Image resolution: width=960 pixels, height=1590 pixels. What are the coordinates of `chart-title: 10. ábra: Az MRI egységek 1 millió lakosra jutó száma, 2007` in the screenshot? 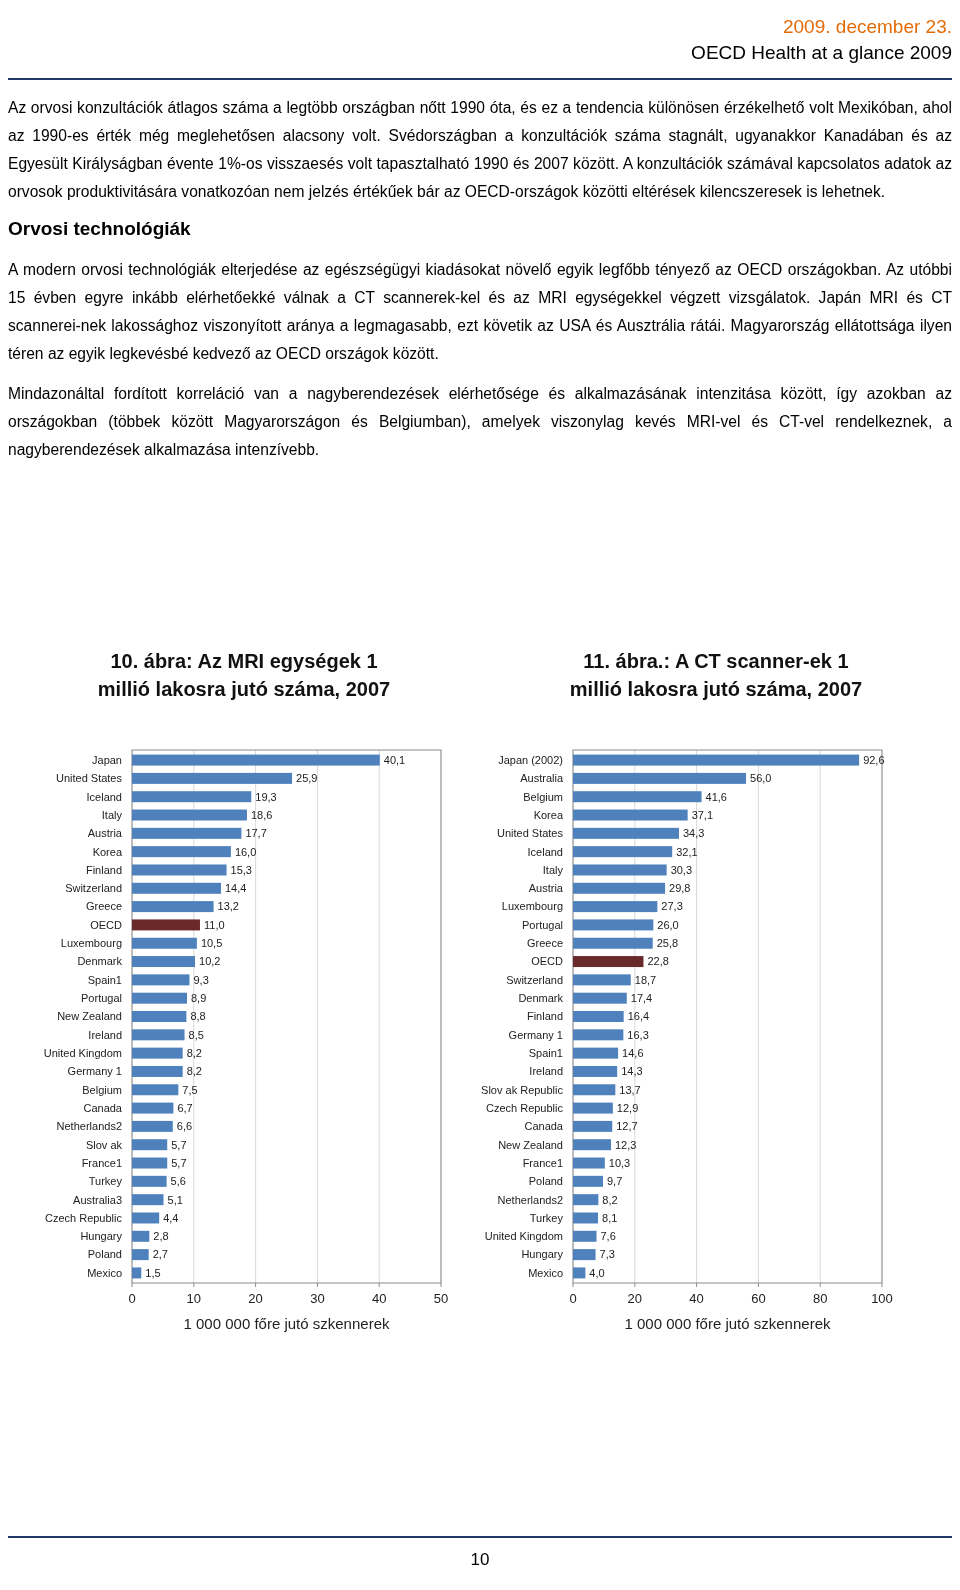 It's located at (244, 675).